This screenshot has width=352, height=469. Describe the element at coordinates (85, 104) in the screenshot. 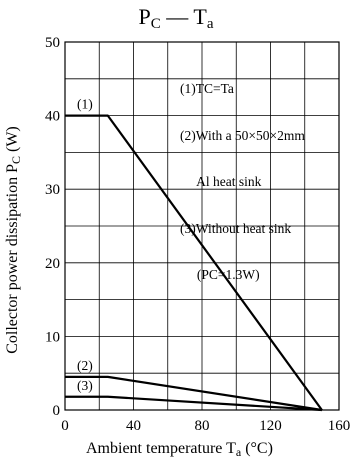

I see `series-label: (1)` at that location.